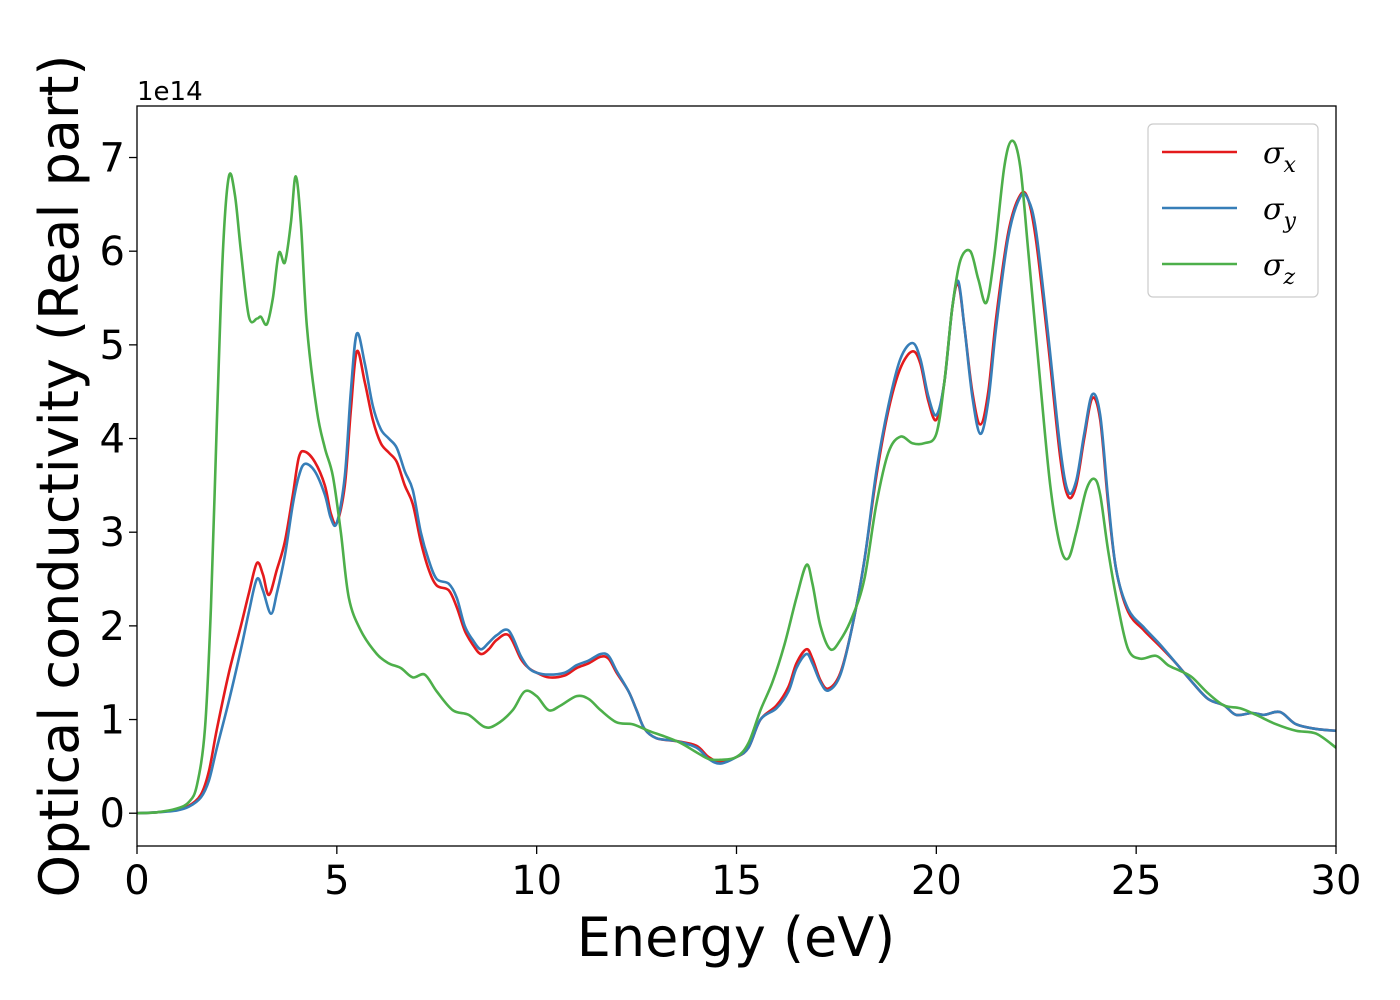 Image resolution: width=1400 pixels, height=1000 pixels. I want to click on x-axis-title: Energy (eV), so click(736, 937).